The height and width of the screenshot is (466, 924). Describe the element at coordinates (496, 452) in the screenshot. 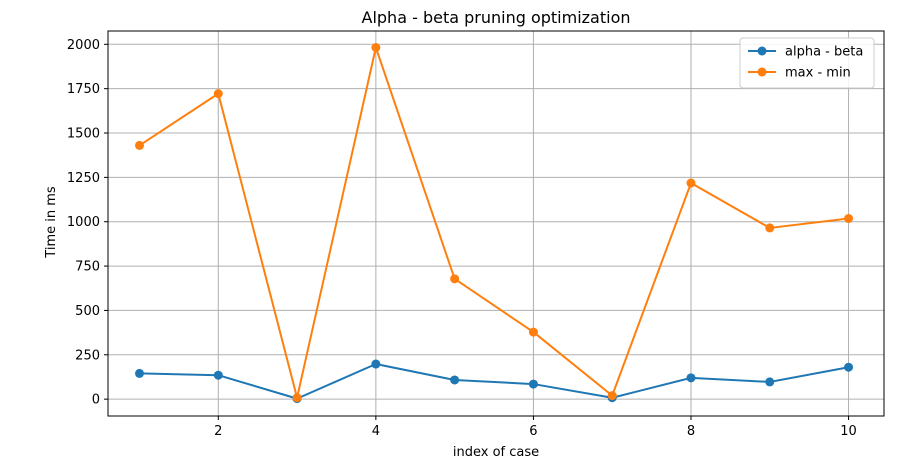

I see `x-axis-label: index of case` at that location.